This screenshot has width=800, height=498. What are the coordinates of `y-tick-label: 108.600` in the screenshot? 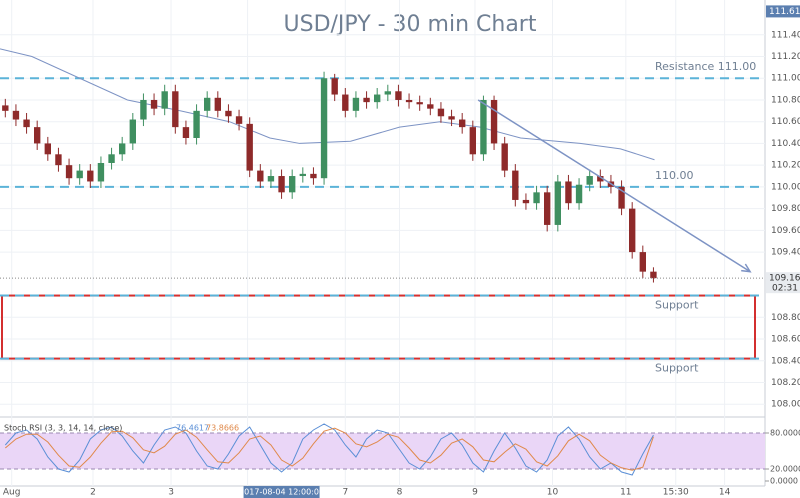 It's located at (785, 340).